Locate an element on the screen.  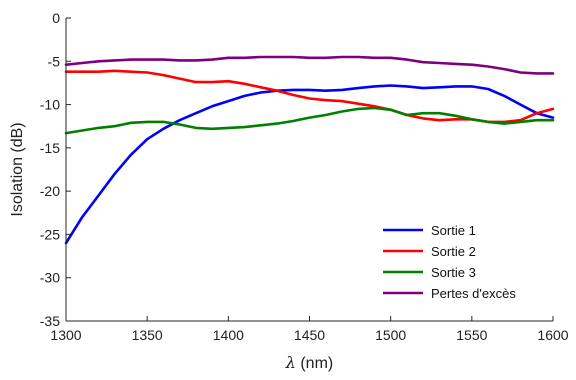
legend: Sortie 1 Sortie 2 Sortie 3 Pertes d'excès is located at coordinates (449, 262).